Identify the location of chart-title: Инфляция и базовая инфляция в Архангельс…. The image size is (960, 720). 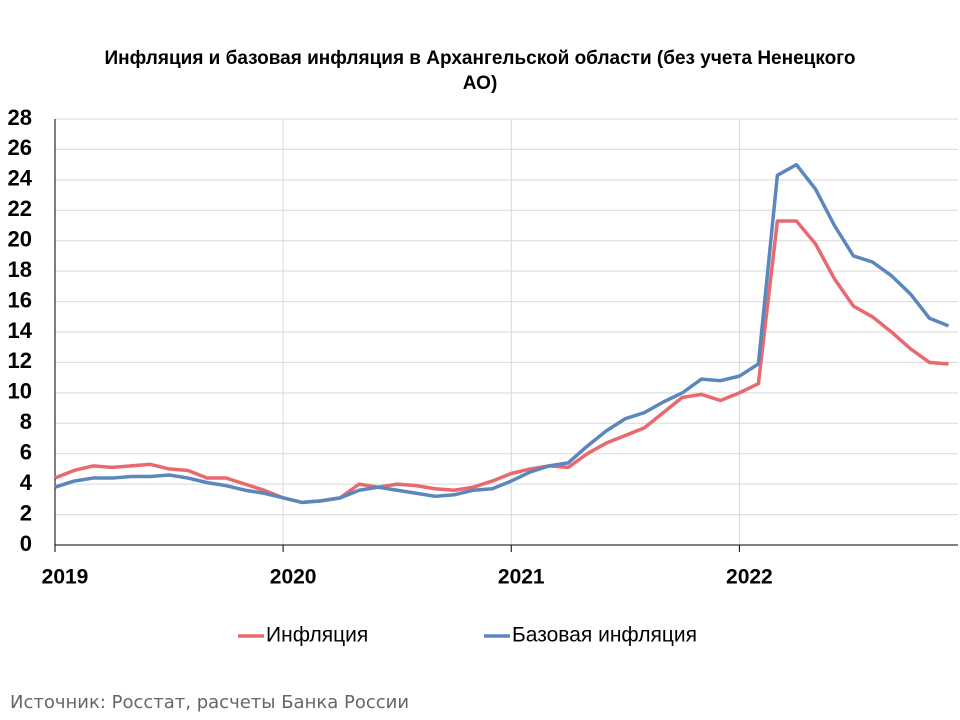
(480, 71).